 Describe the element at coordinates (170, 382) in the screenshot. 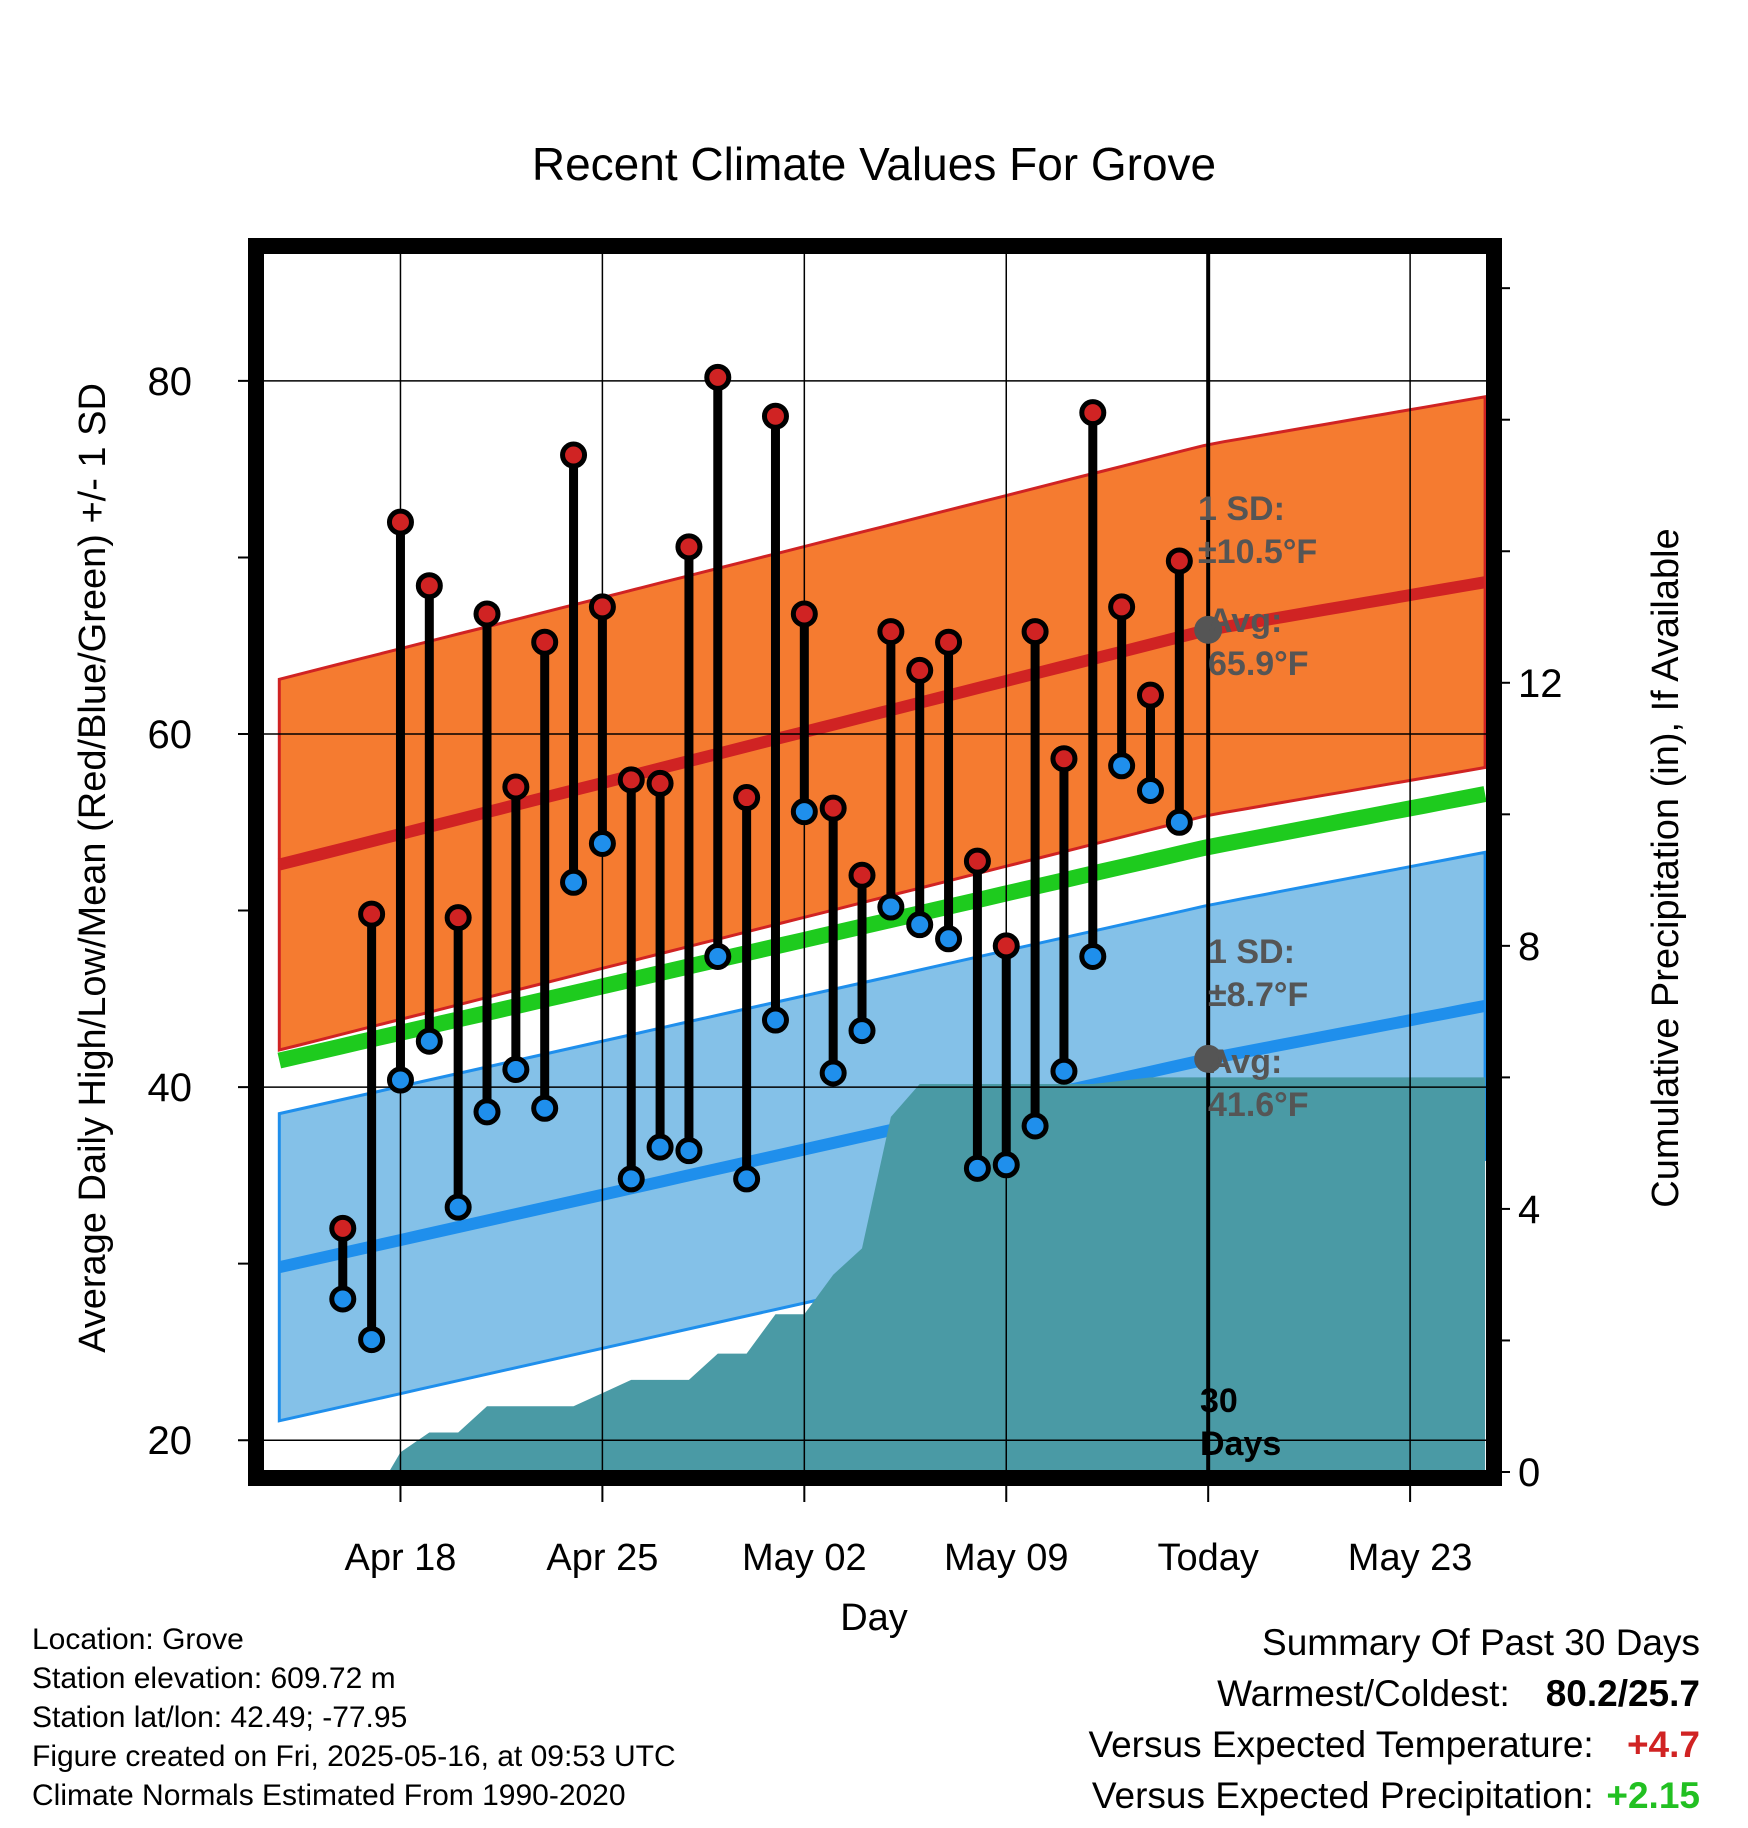

I see `left-tick-label: 80` at that location.